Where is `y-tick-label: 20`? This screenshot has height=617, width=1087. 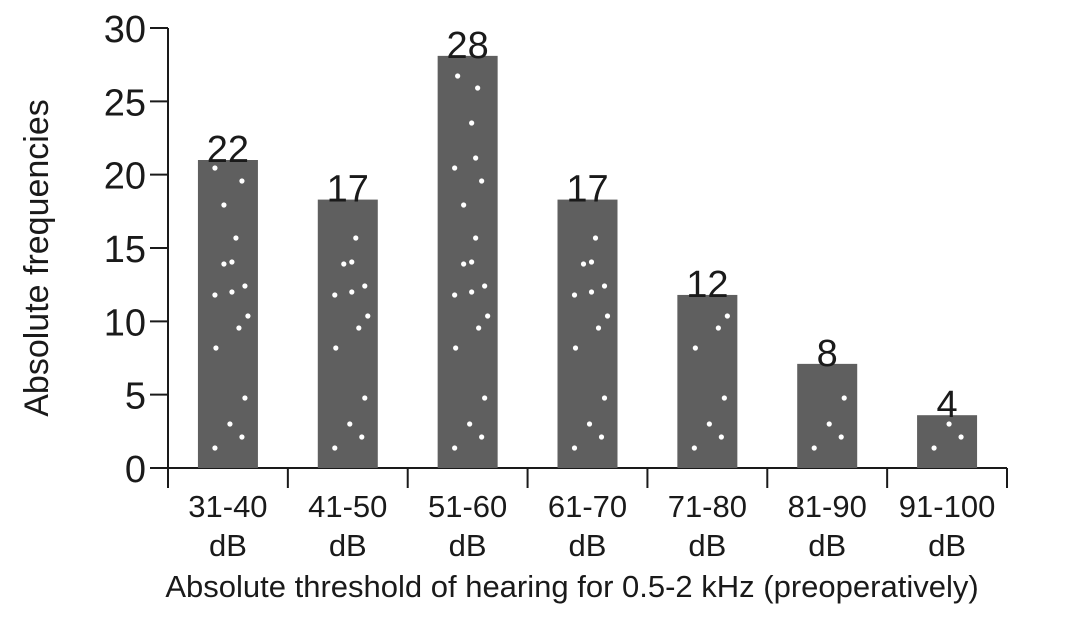 y-tick-label: 20 is located at coordinates (125, 177).